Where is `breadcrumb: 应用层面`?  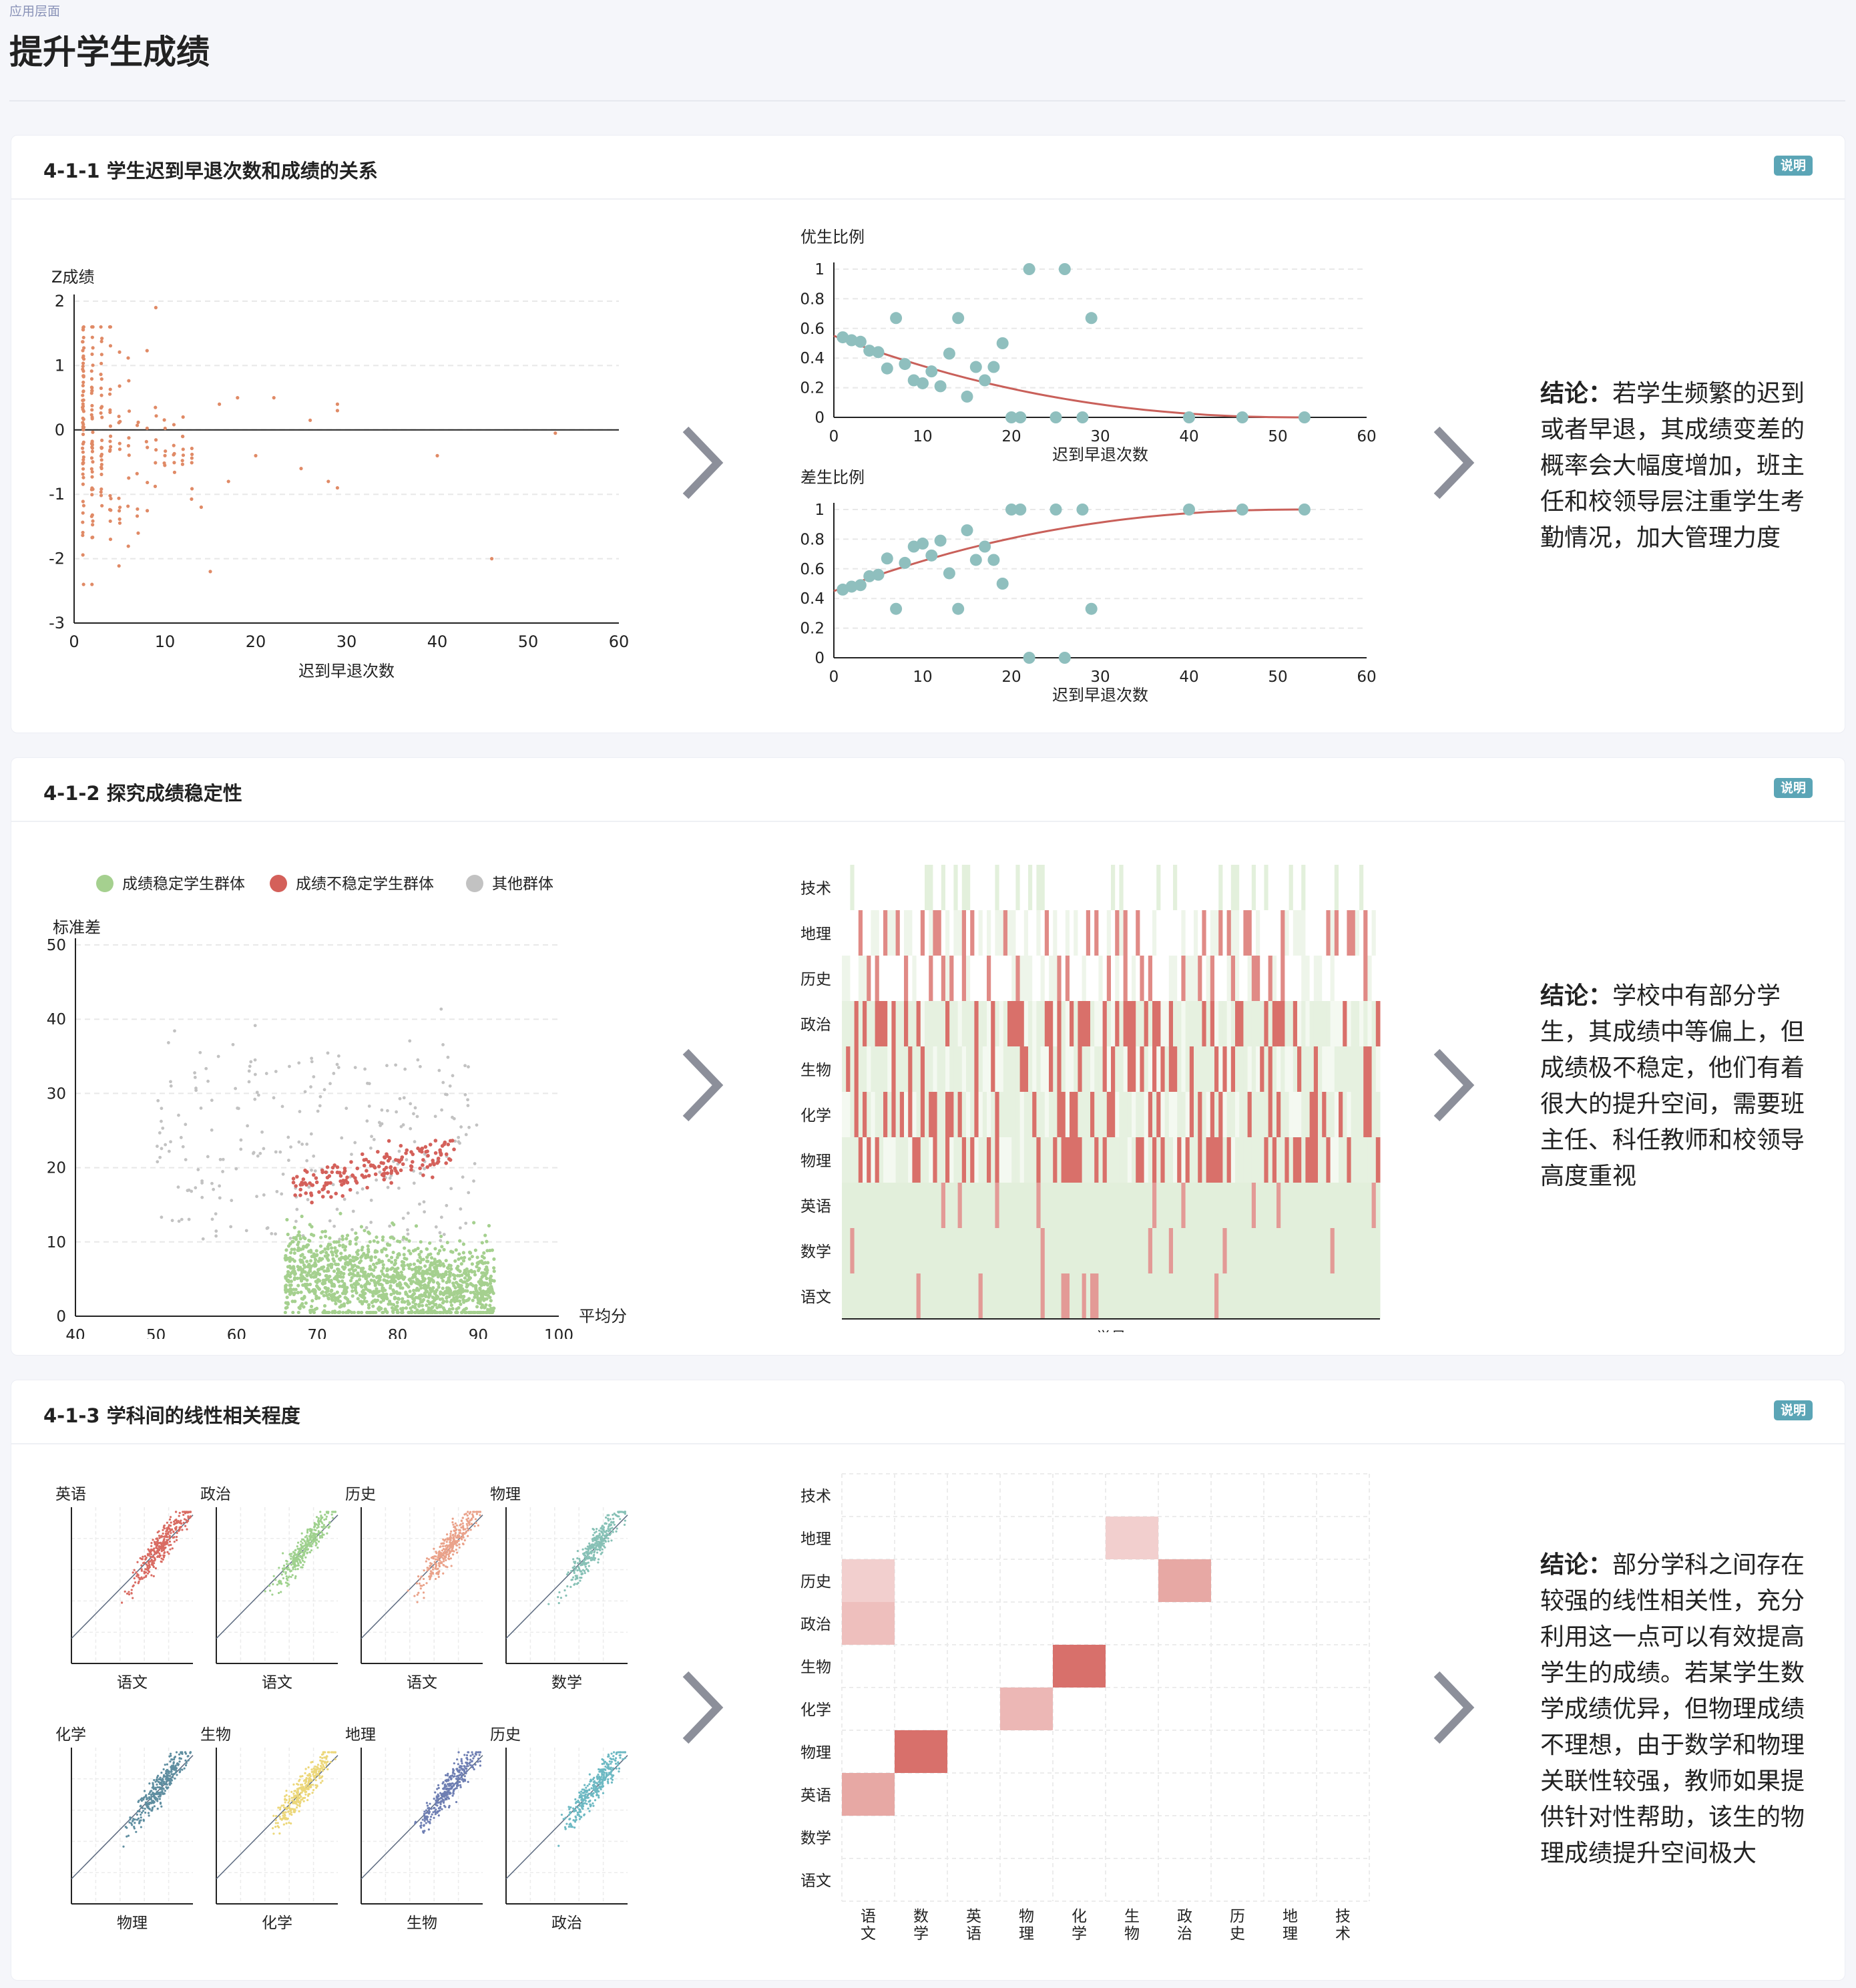 breadcrumb: 应用层面 is located at coordinates (35, 11).